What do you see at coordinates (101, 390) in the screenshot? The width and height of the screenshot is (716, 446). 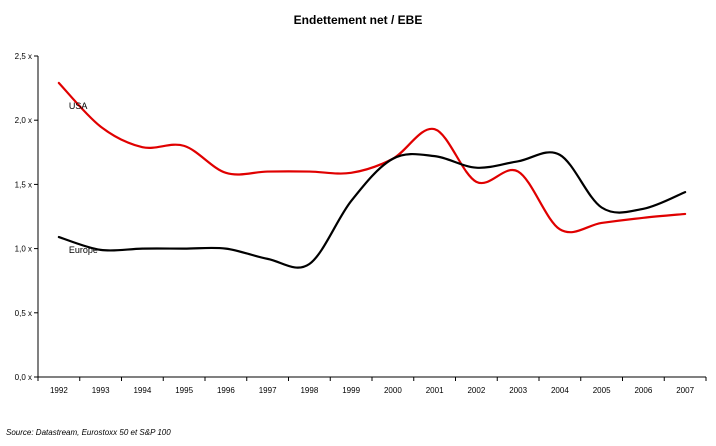 I see `x-tick-label: 1993` at bounding box center [101, 390].